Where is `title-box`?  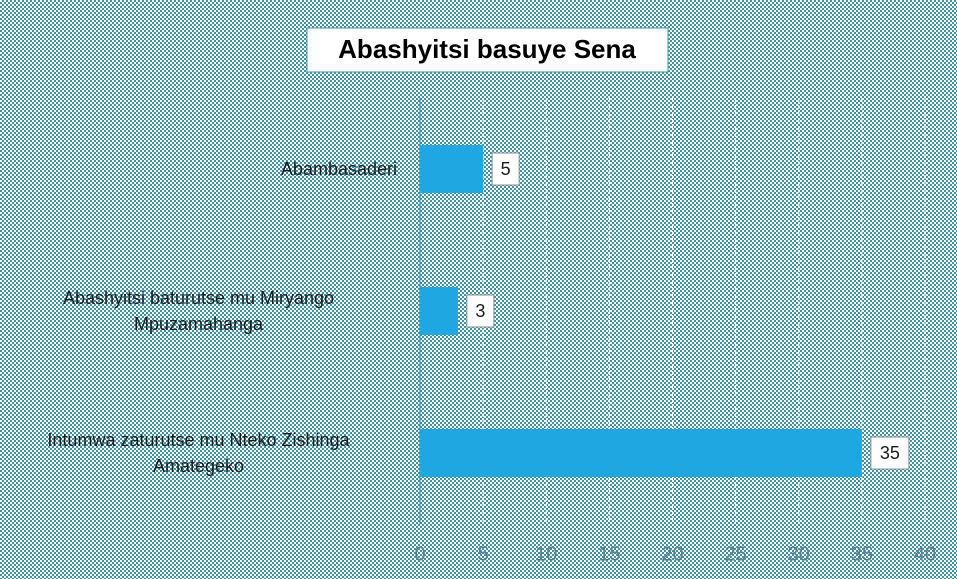
title-box is located at coordinates (487, 50).